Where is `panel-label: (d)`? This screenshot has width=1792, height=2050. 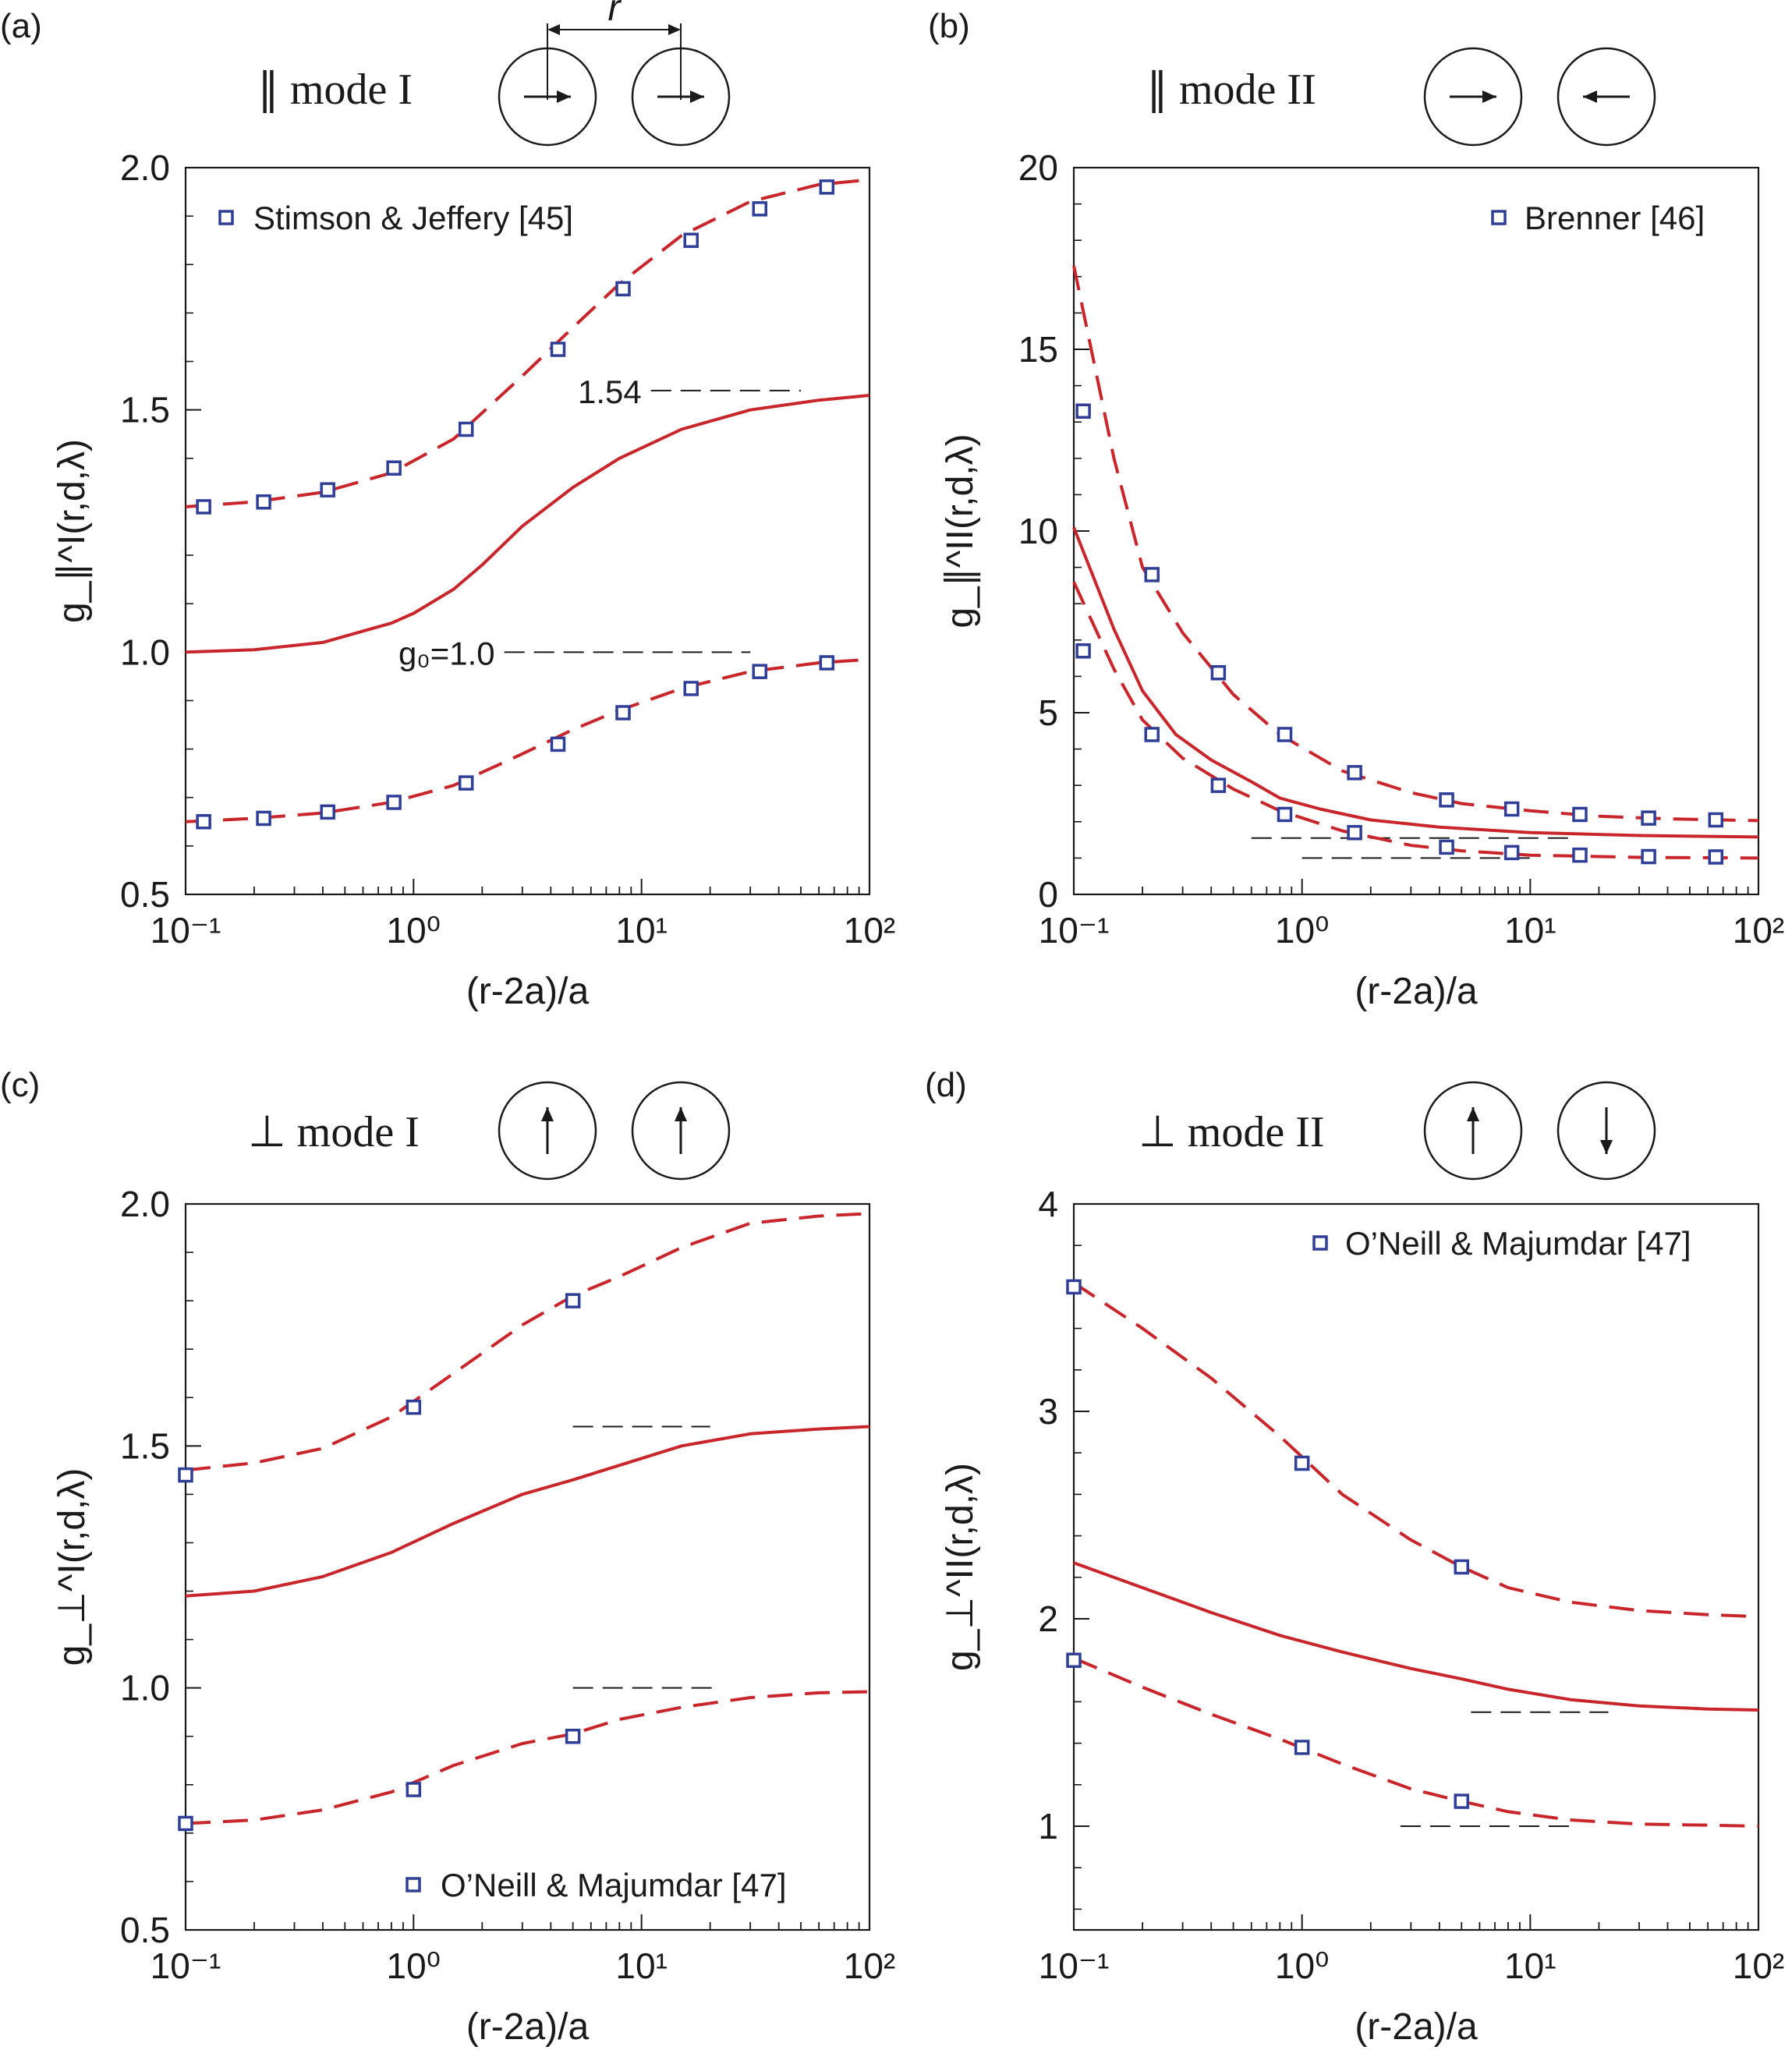 panel-label: (d) is located at coordinates (946, 1085).